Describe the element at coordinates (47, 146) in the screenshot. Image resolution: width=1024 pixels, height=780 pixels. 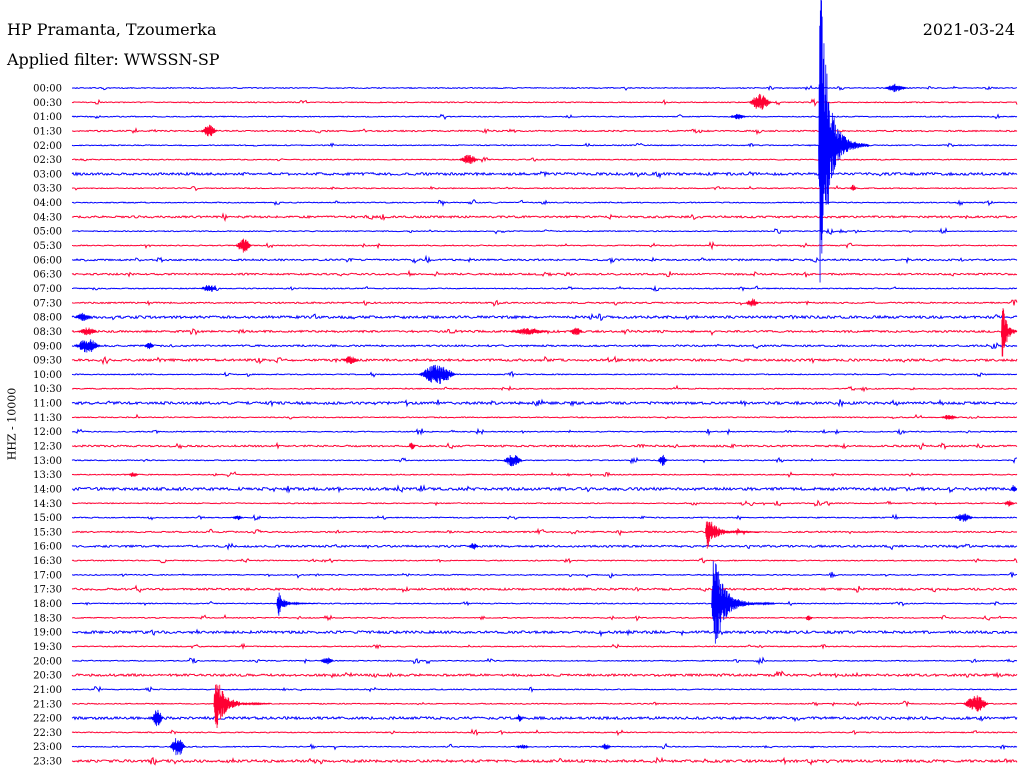
I see `time-label: 02:00` at that location.